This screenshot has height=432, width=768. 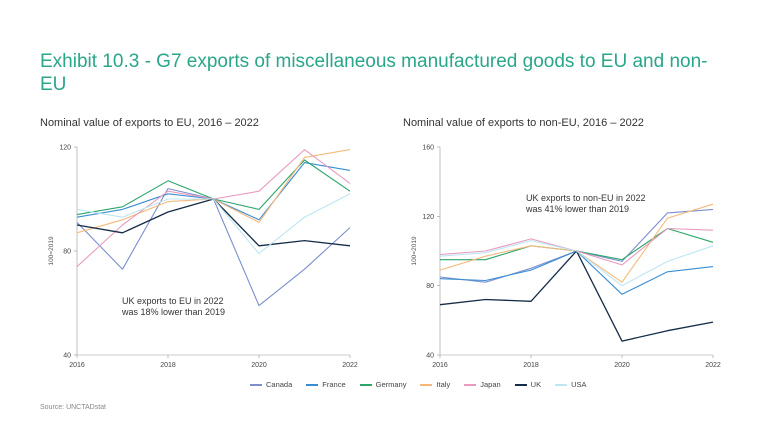 What do you see at coordinates (77, 365) in the screenshot?
I see `eu-x-tick-label: 2016` at bounding box center [77, 365].